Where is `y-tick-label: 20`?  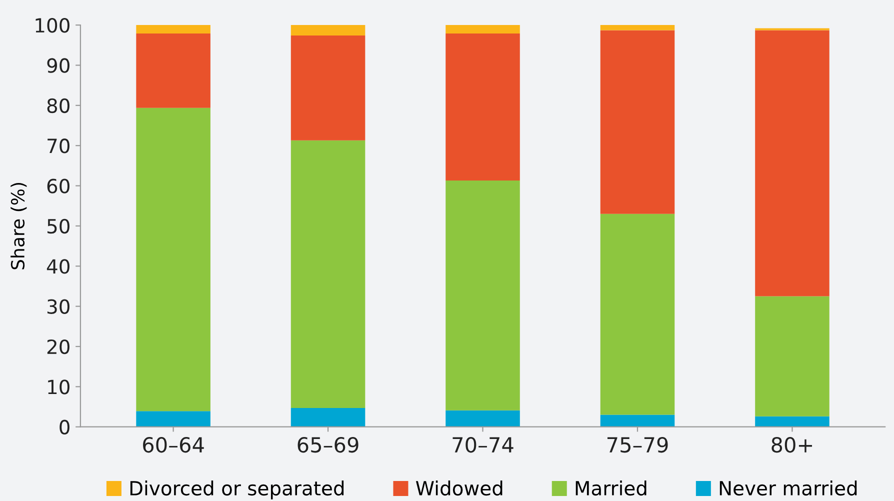
y-tick-label: 20 is located at coordinates (58, 346).